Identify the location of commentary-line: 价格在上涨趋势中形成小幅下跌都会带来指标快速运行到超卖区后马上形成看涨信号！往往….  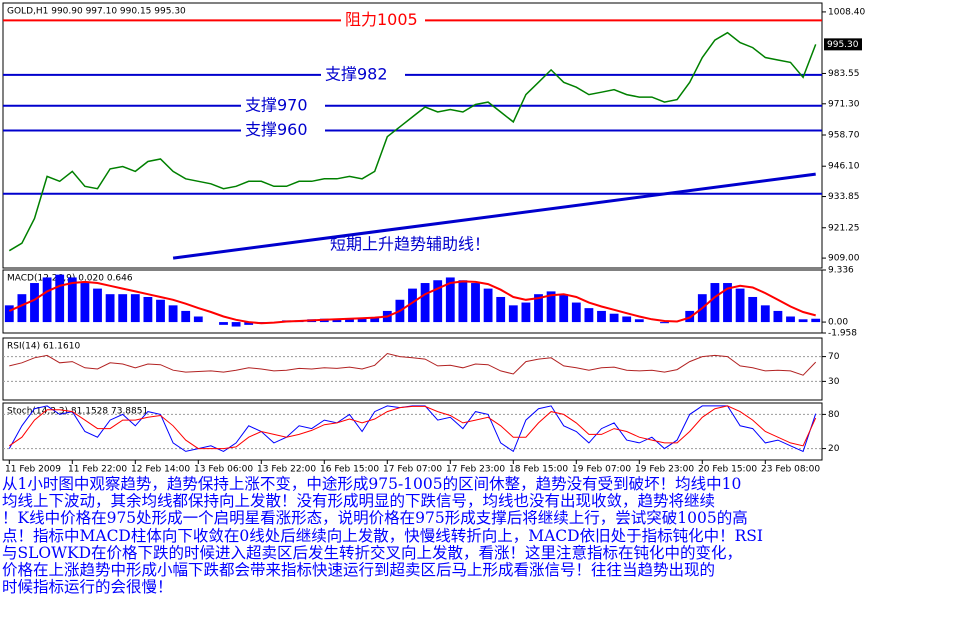
(359, 570).